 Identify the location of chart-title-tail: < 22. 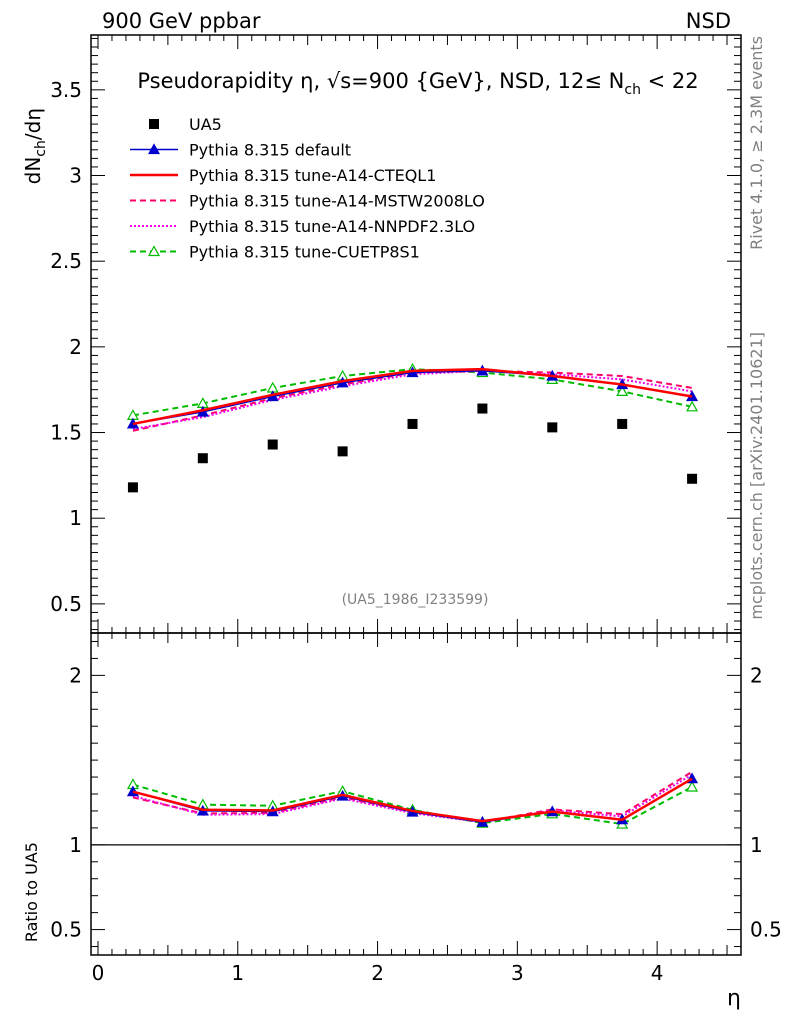
(670, 81).